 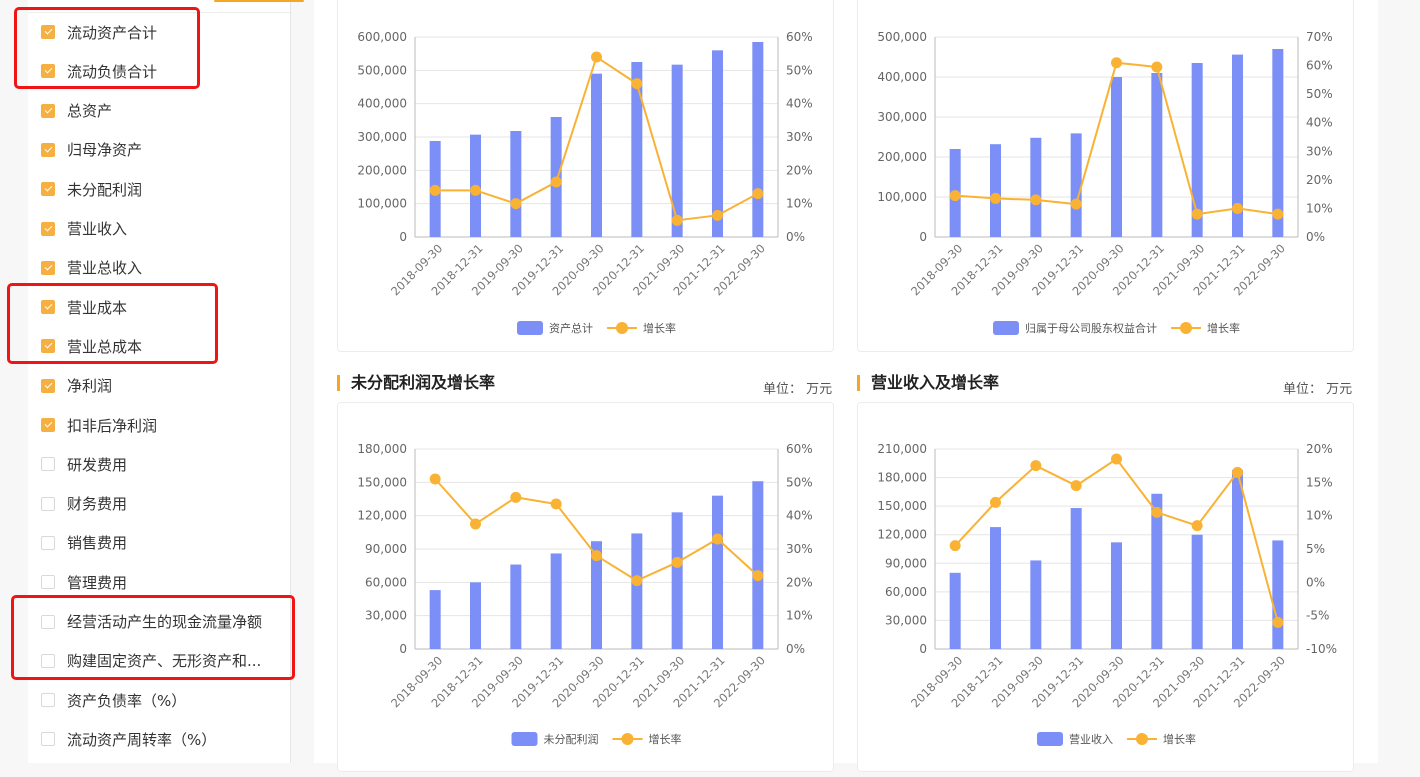 I want to click on sidebar-top-accent, so click(x=259, y=1).